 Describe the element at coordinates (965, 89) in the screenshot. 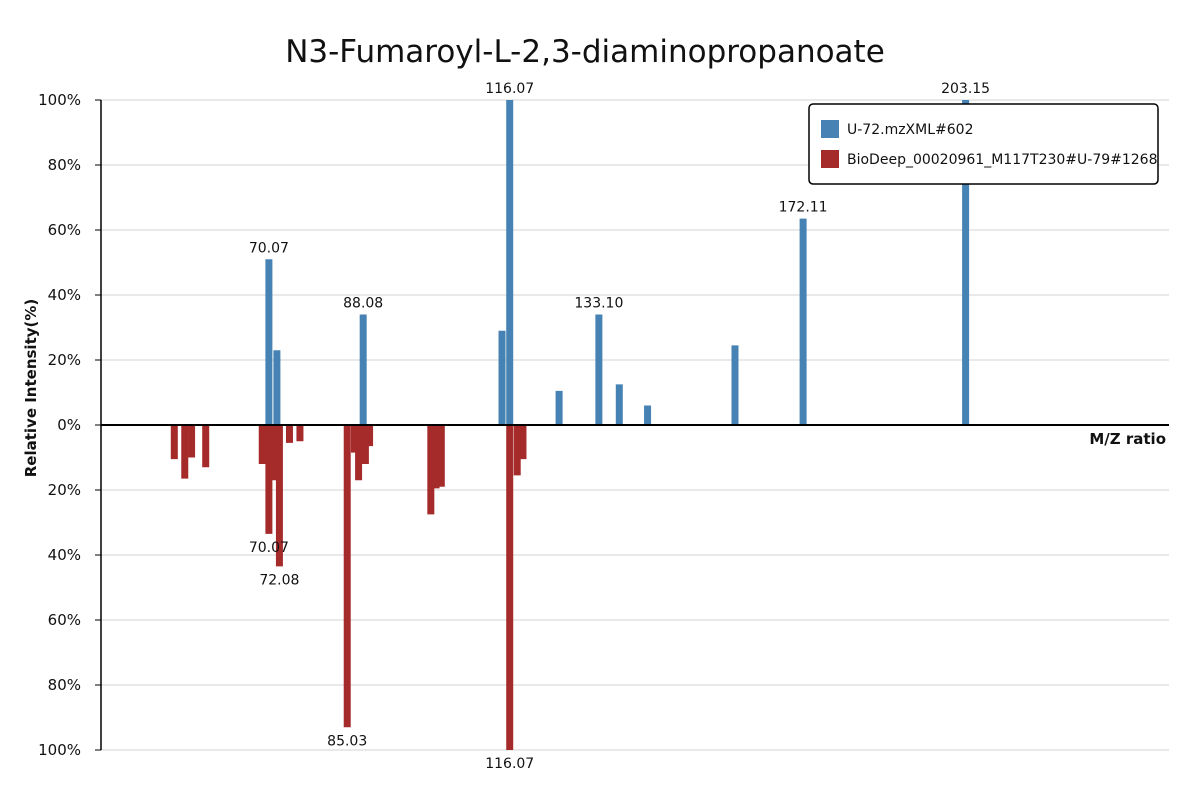

I see `query-peak-label: 203.15` at that location.